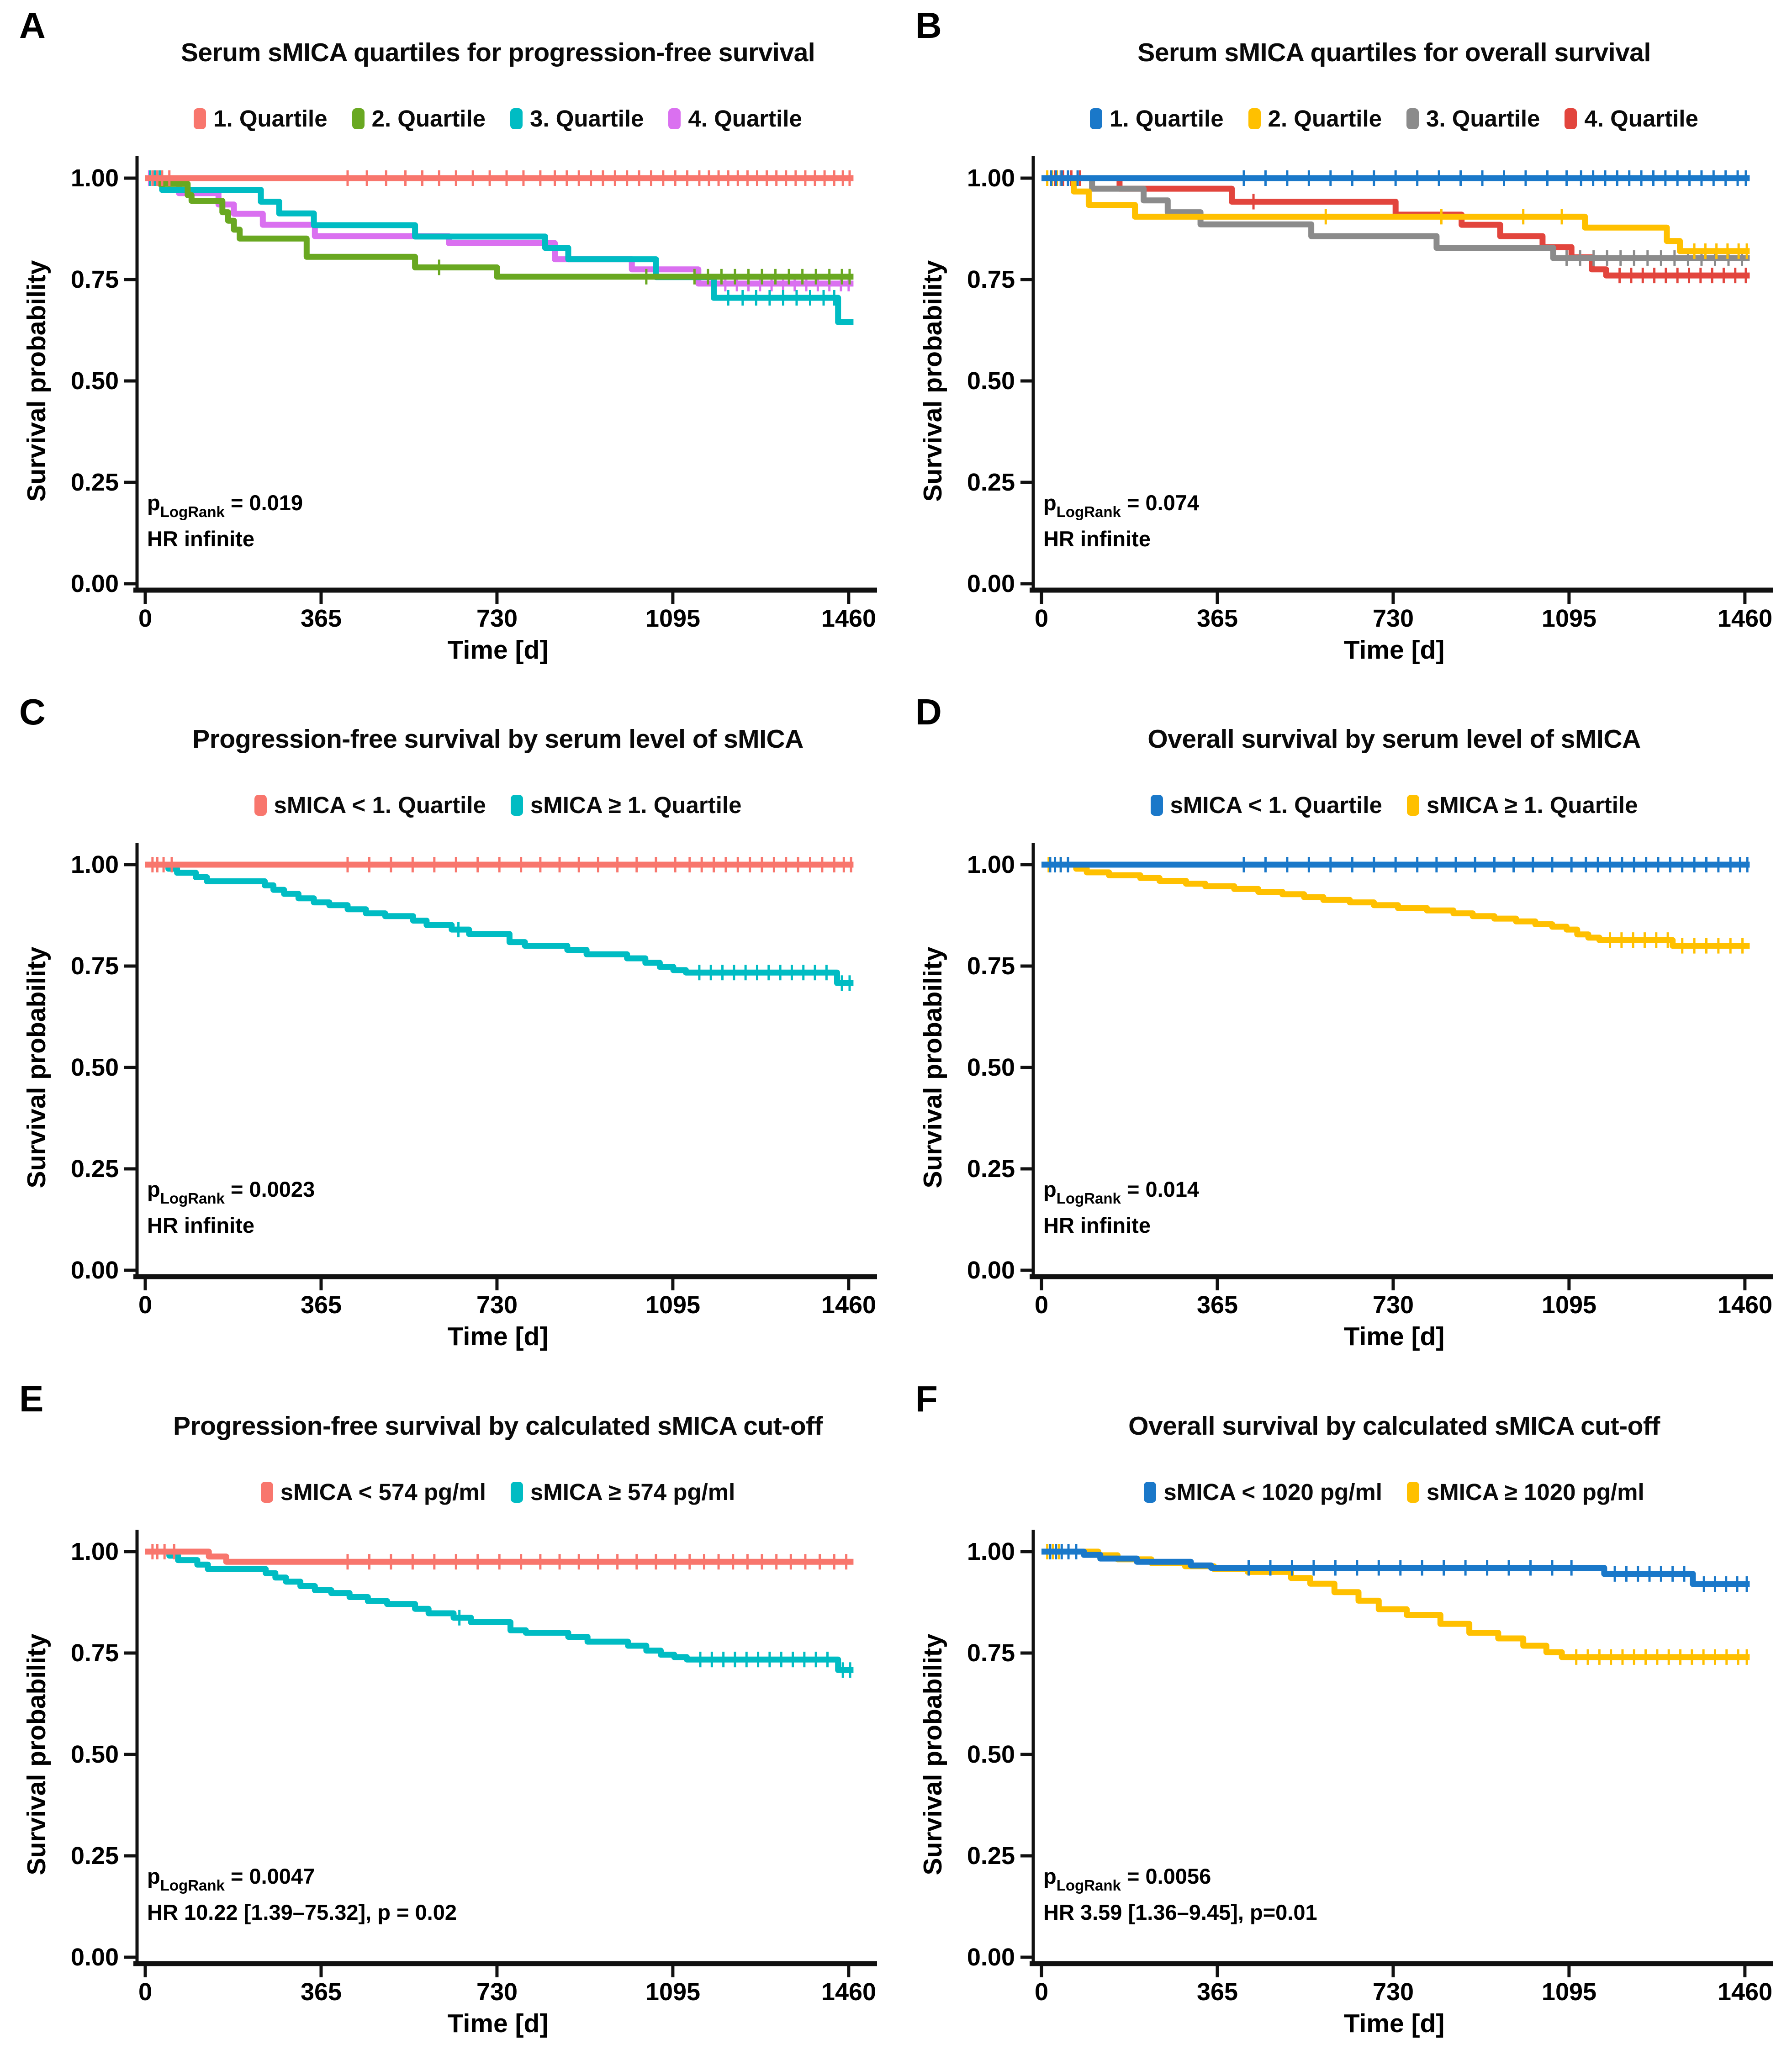 The height and width of the screenshot is (2060, 1792). Describe the element at coordinates (1160, 1189) in the screenshot. I see `p-value: = 0.014` at that location.